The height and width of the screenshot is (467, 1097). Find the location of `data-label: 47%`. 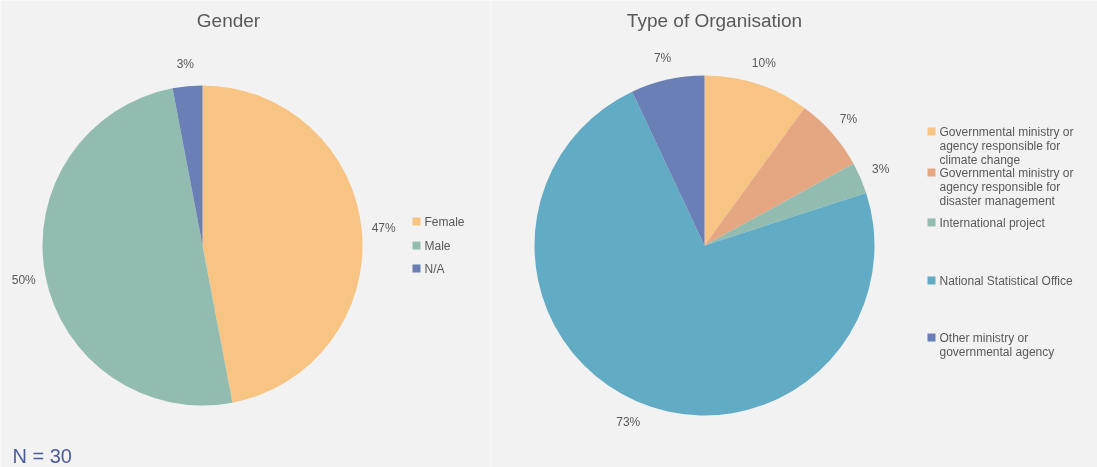

data-label: 47% is located at coordinates (384, 228).